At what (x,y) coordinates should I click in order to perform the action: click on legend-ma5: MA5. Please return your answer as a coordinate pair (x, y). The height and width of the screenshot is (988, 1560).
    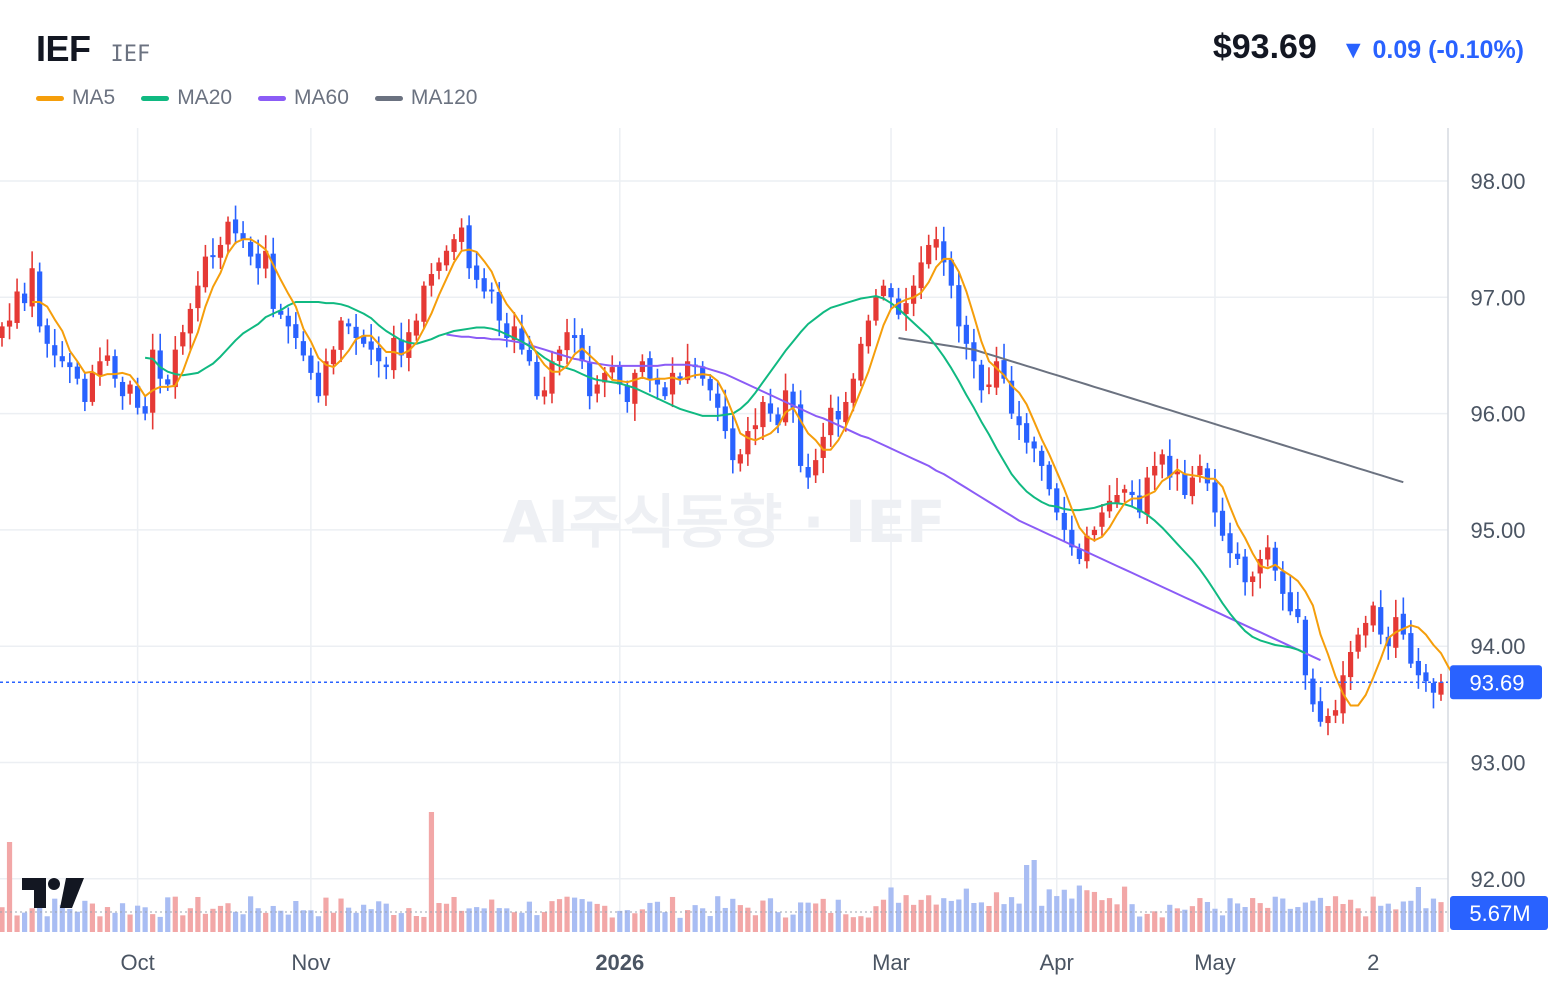
    Looking at the image, I should click on (75, 98).